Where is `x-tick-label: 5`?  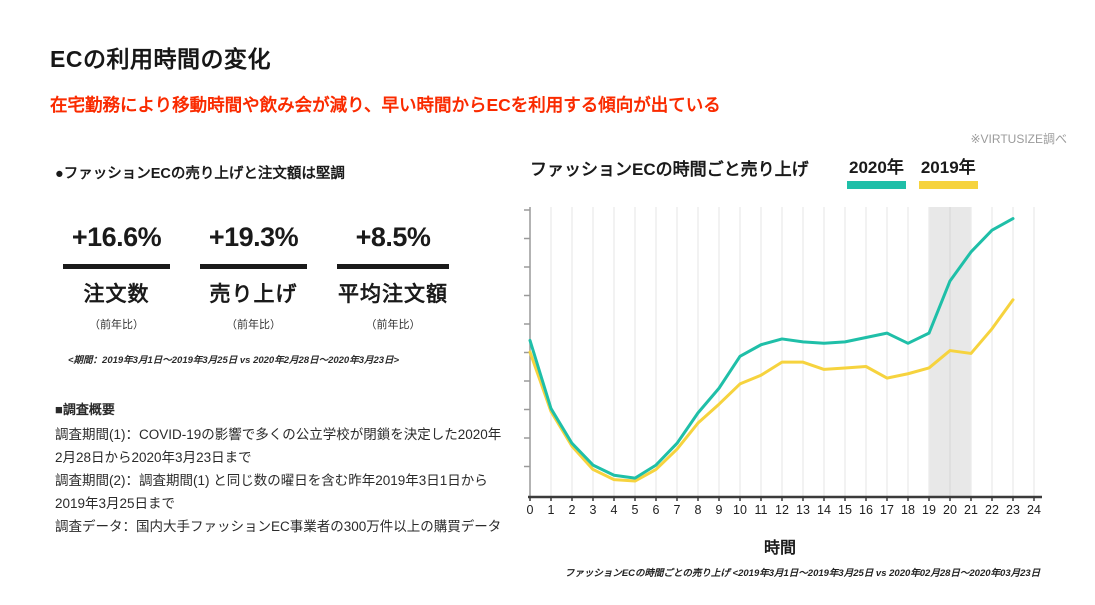
x-tick-label: 5 is located at coordinates (635, 510).